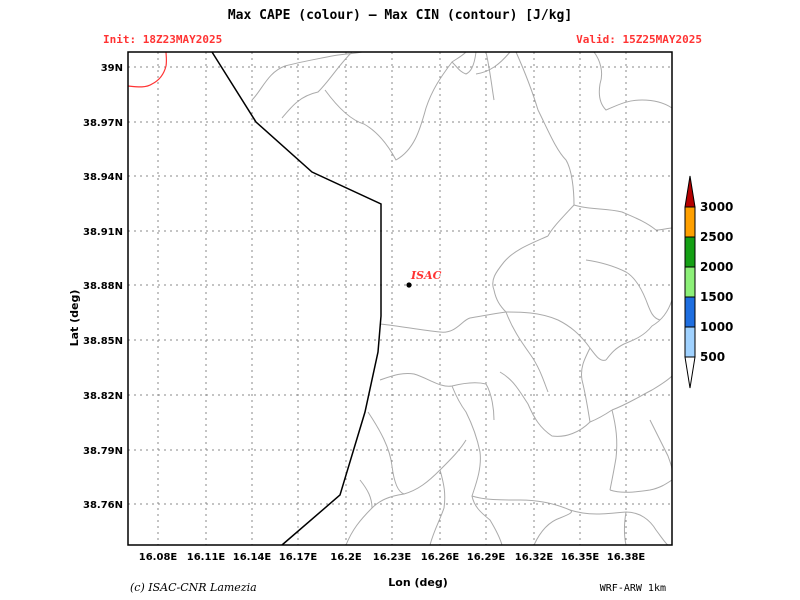 The width and height of the screenshot is (800, 600). Describe the element at coordinates (74, 318) in the screenshot. I see `y-axis-label: Lat (deg)` at that location.